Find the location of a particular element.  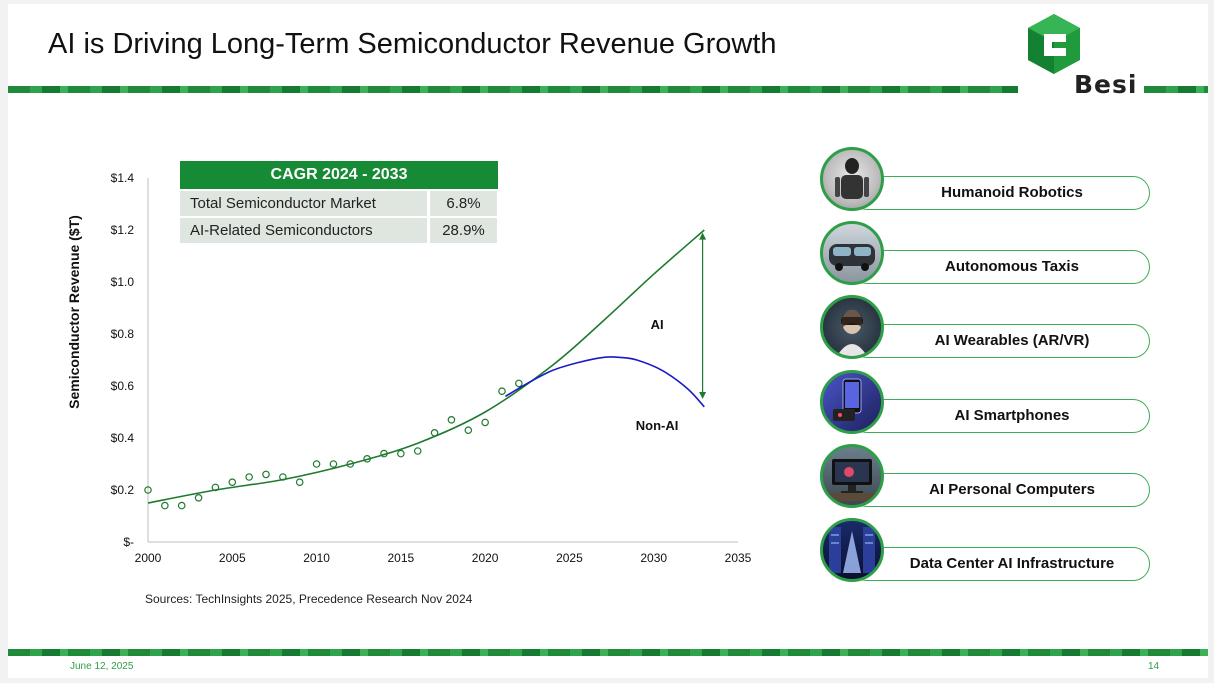

vr-headset-icon is located at coordinates (852, 327).